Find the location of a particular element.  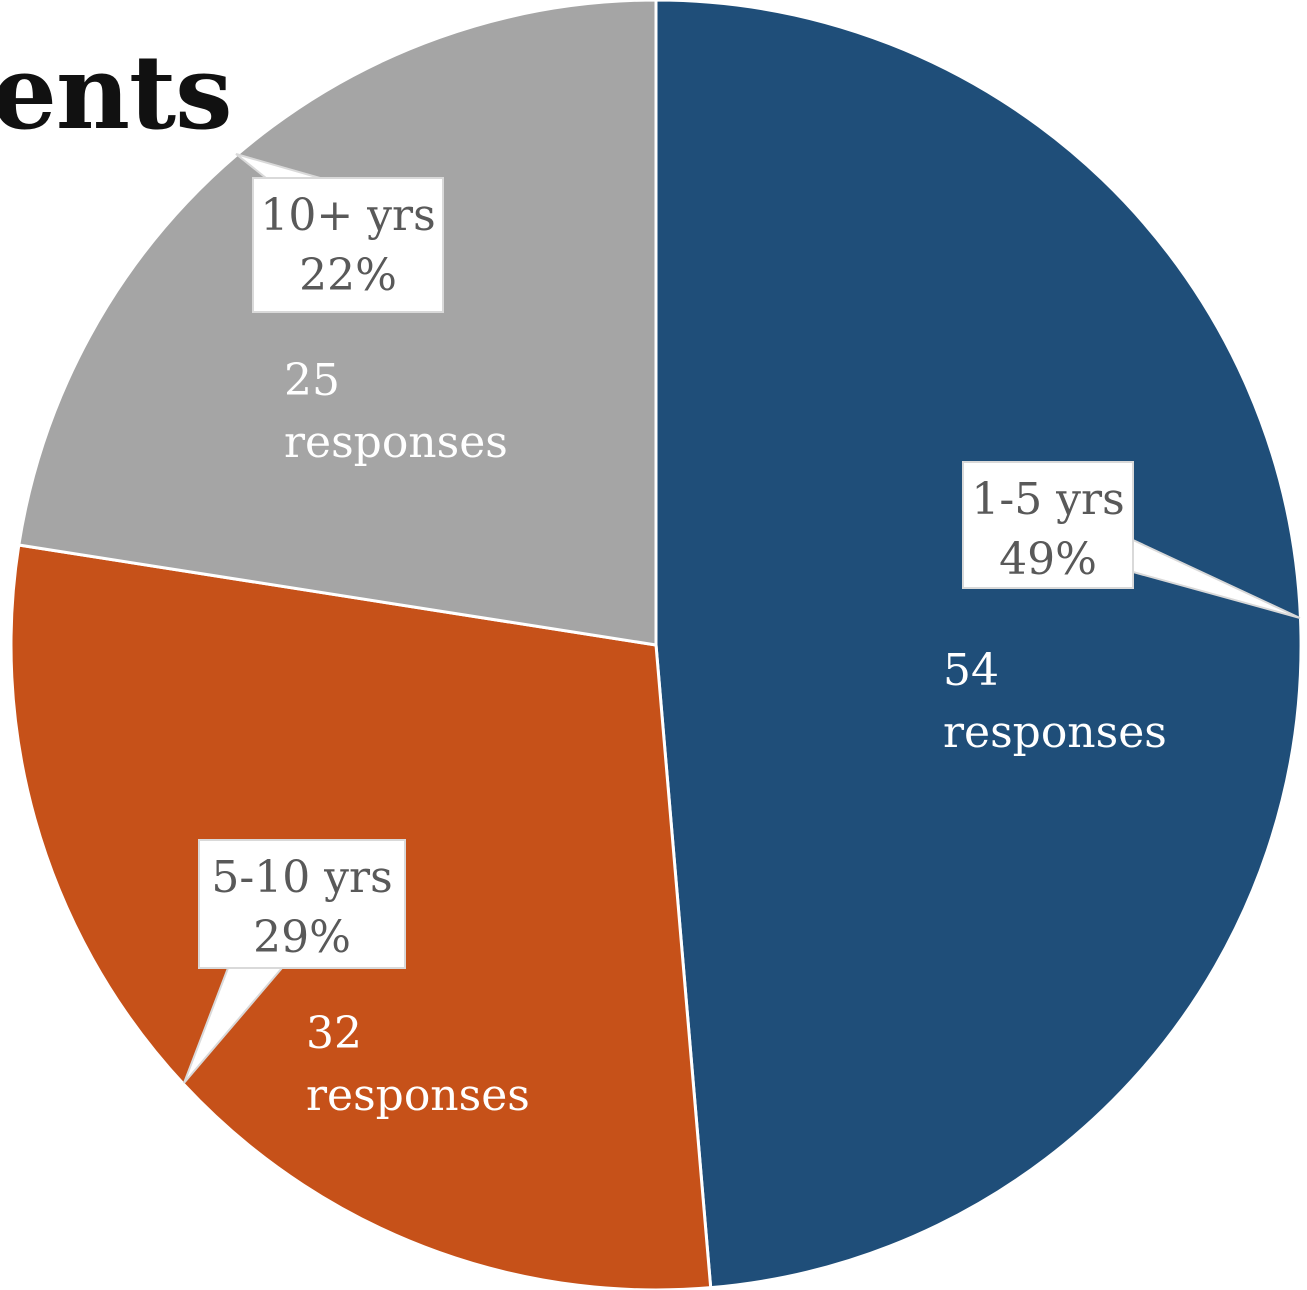

callout-10-plus-yrs: 10+ yrs 22% is located at coordinates (339, 233).